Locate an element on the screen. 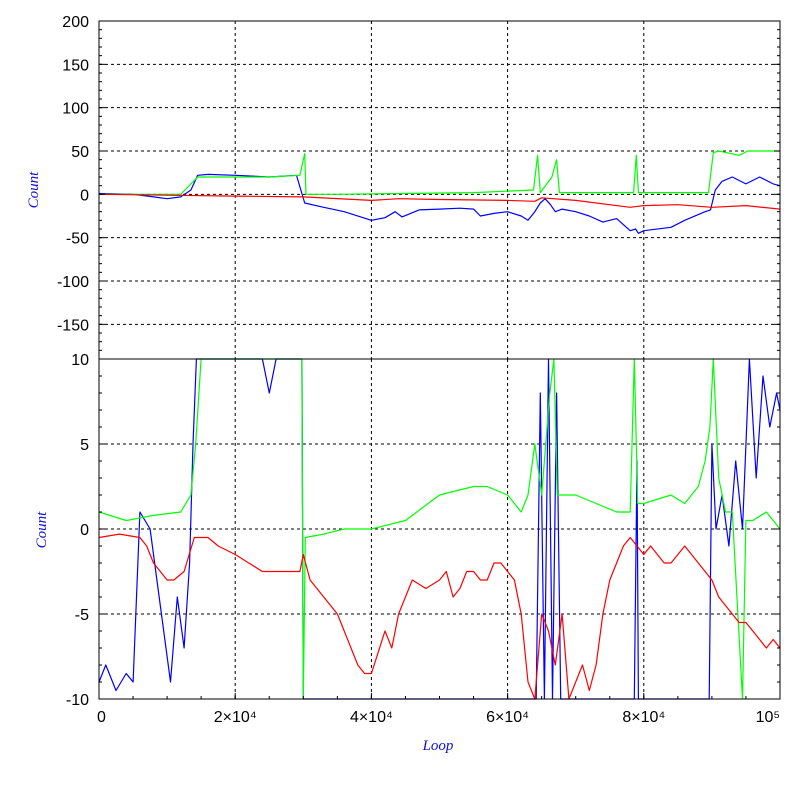  bot-ytick-label-3: -5 is located at coordinates (82, 615).